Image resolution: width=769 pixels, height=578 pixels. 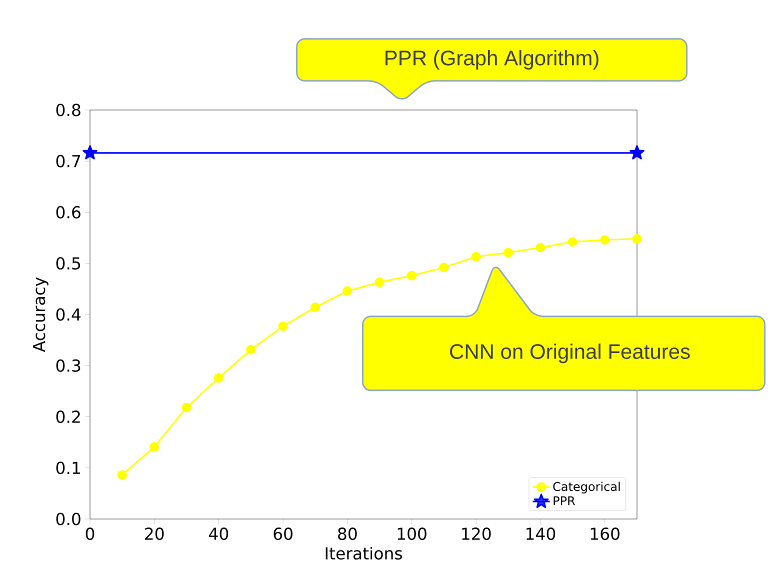 I want to click on x-tick-label: 120, so click(x=476, y=534).